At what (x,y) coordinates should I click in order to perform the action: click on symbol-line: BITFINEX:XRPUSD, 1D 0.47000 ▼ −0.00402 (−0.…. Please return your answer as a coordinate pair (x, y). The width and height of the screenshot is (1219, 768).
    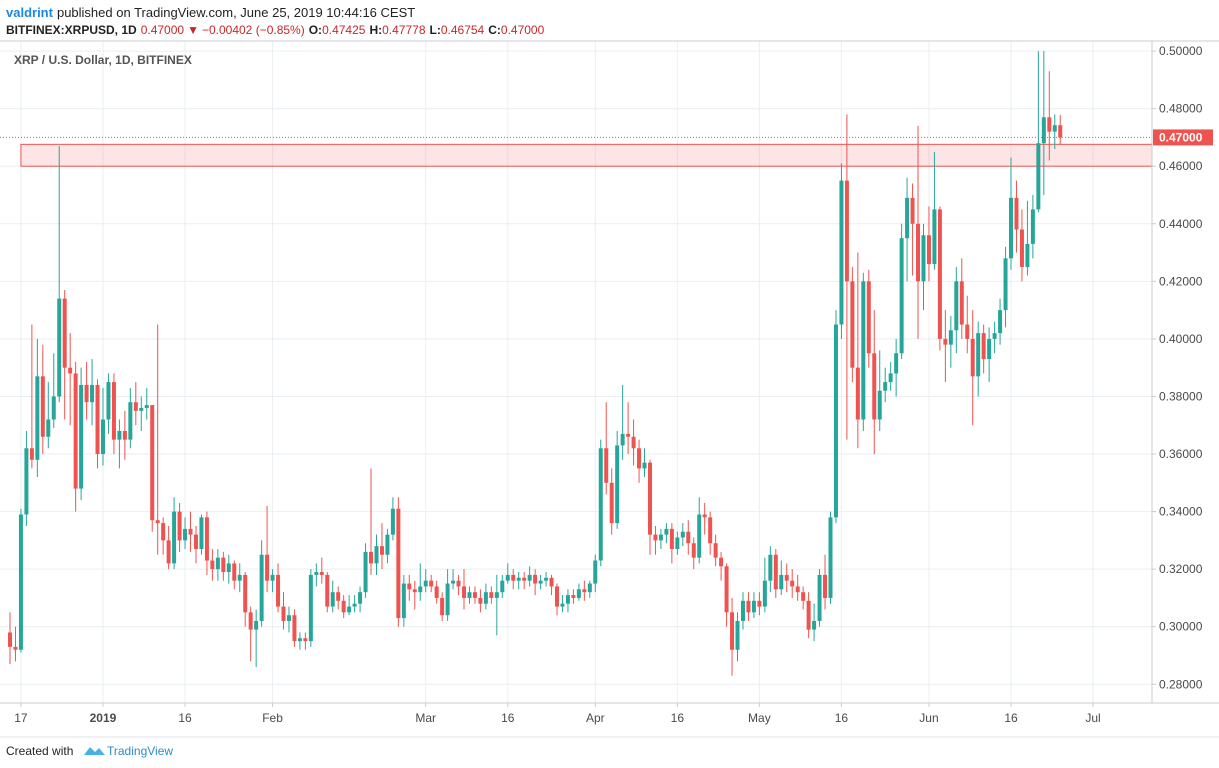
    Looking at the image, I should click on (275, 30).